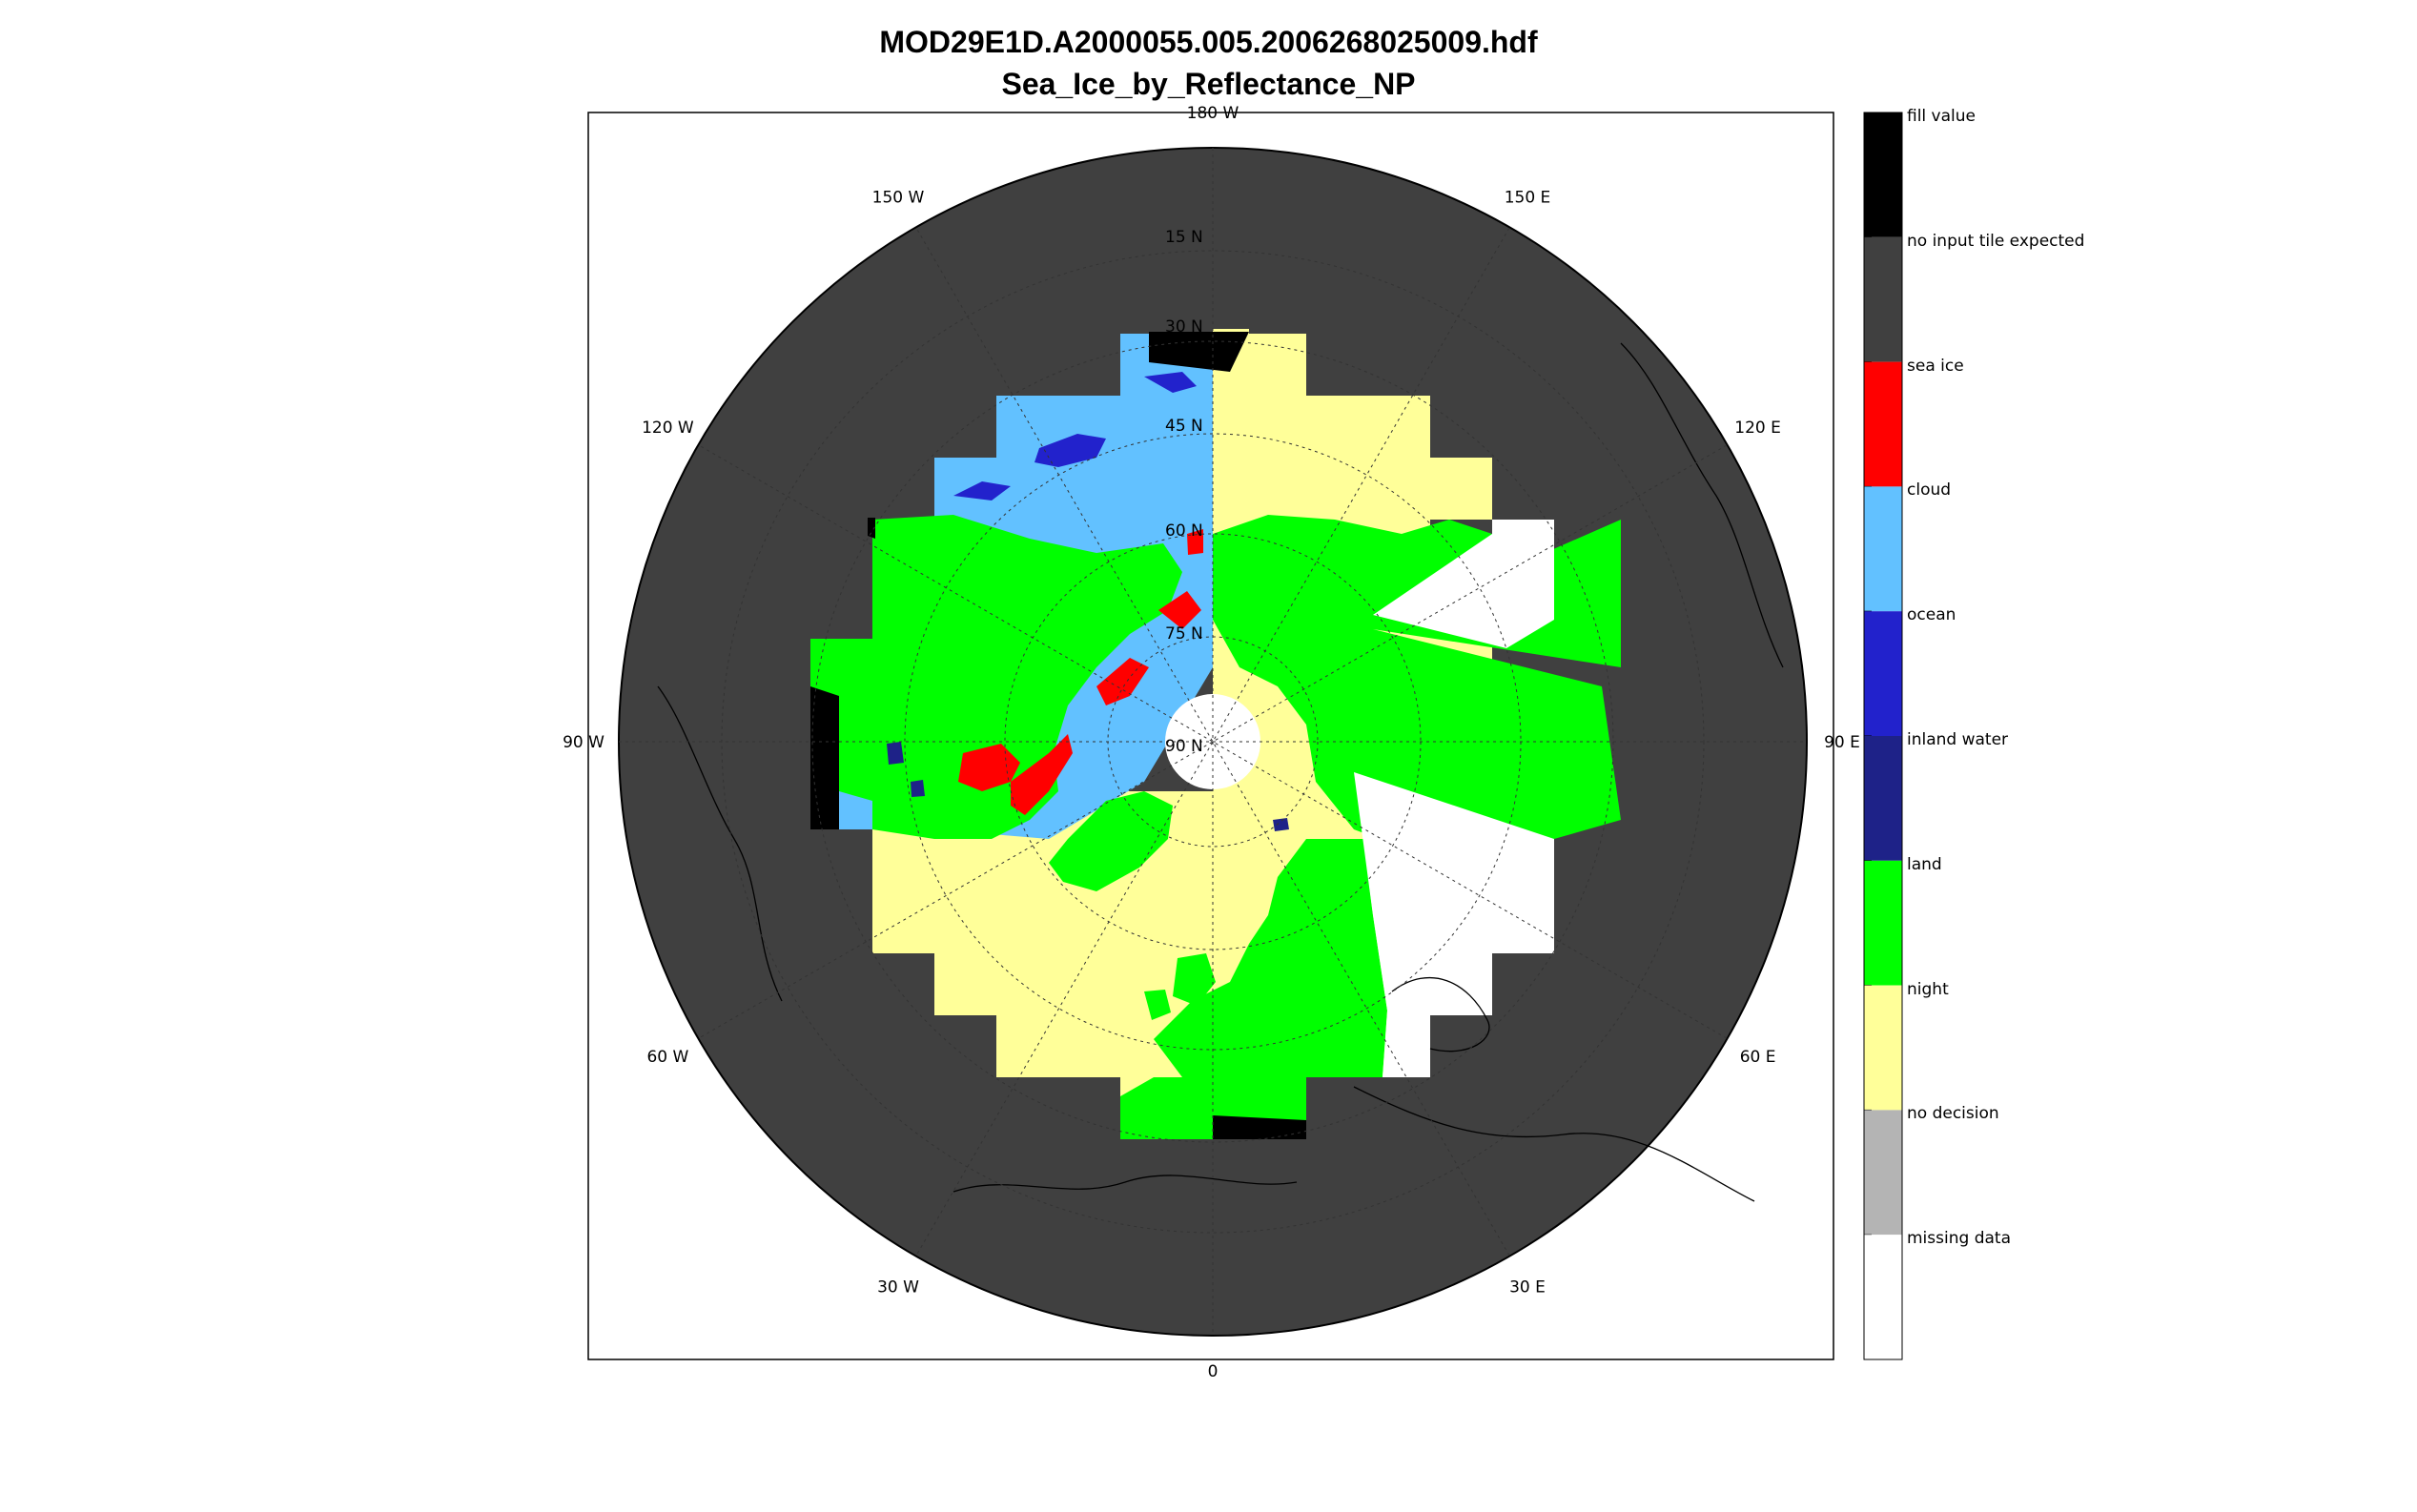  Describe the element at coordinates (1213, 113) in the screenshot. I see `lon-label: 180 W` at that location.